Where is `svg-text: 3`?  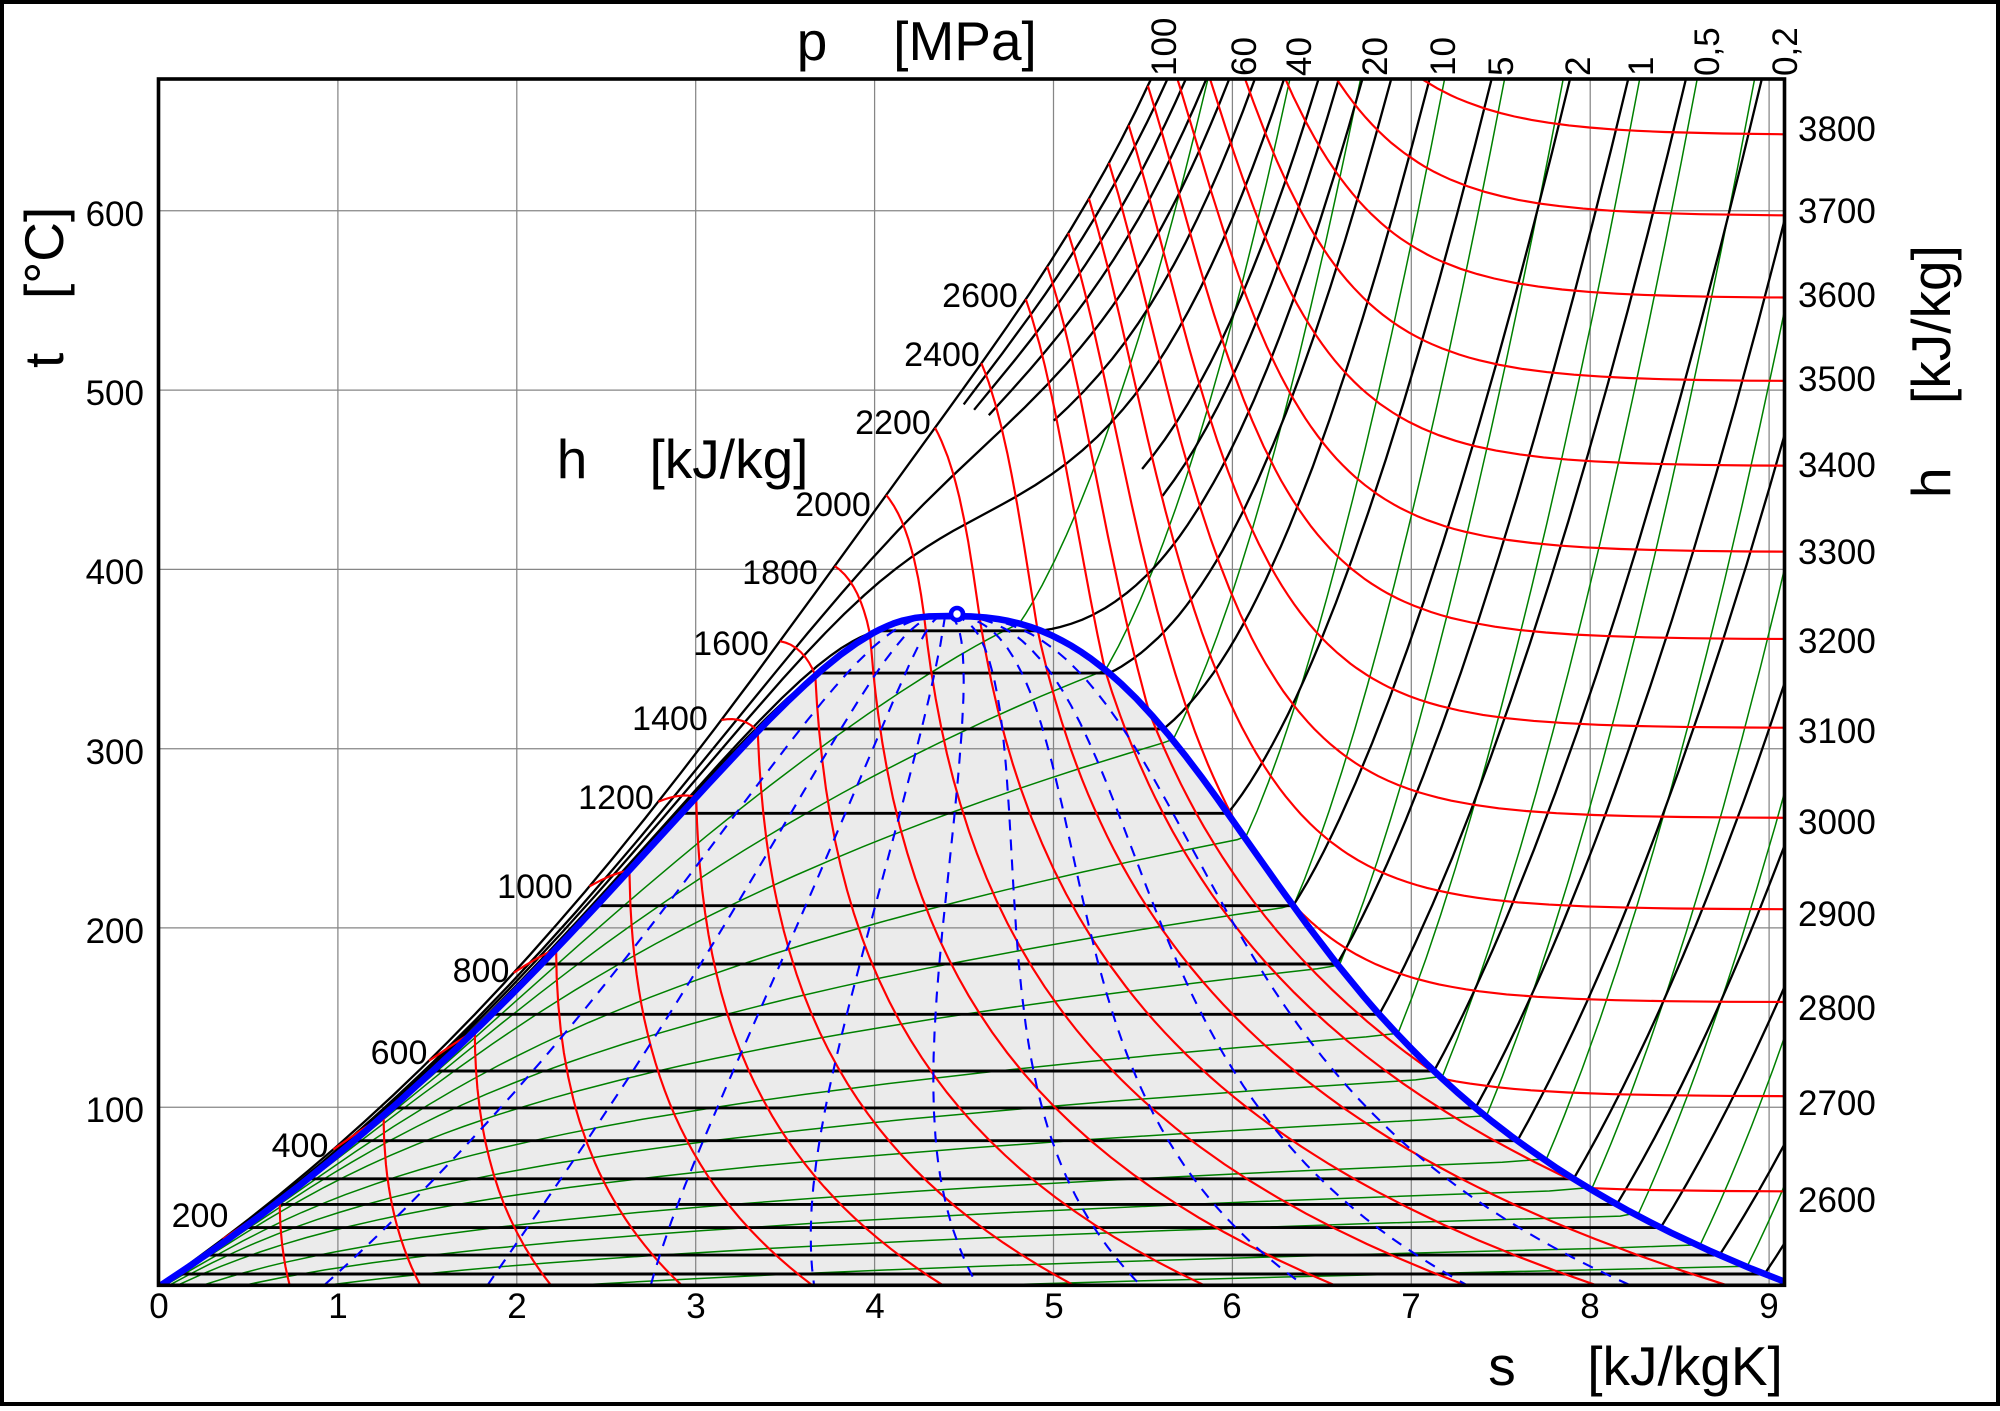 svg-text: 3 is located at coordinates (695, 1306).